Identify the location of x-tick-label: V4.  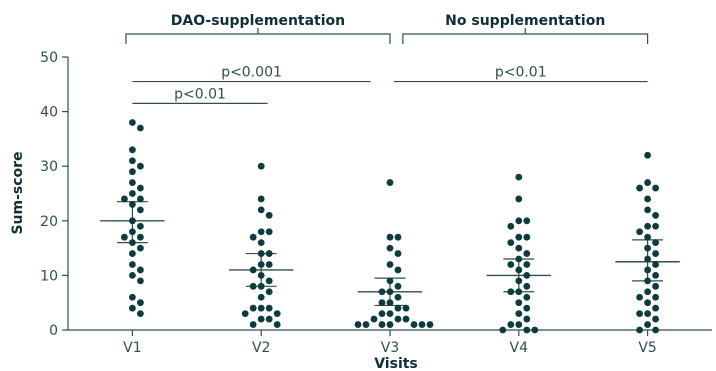
(519, 348).